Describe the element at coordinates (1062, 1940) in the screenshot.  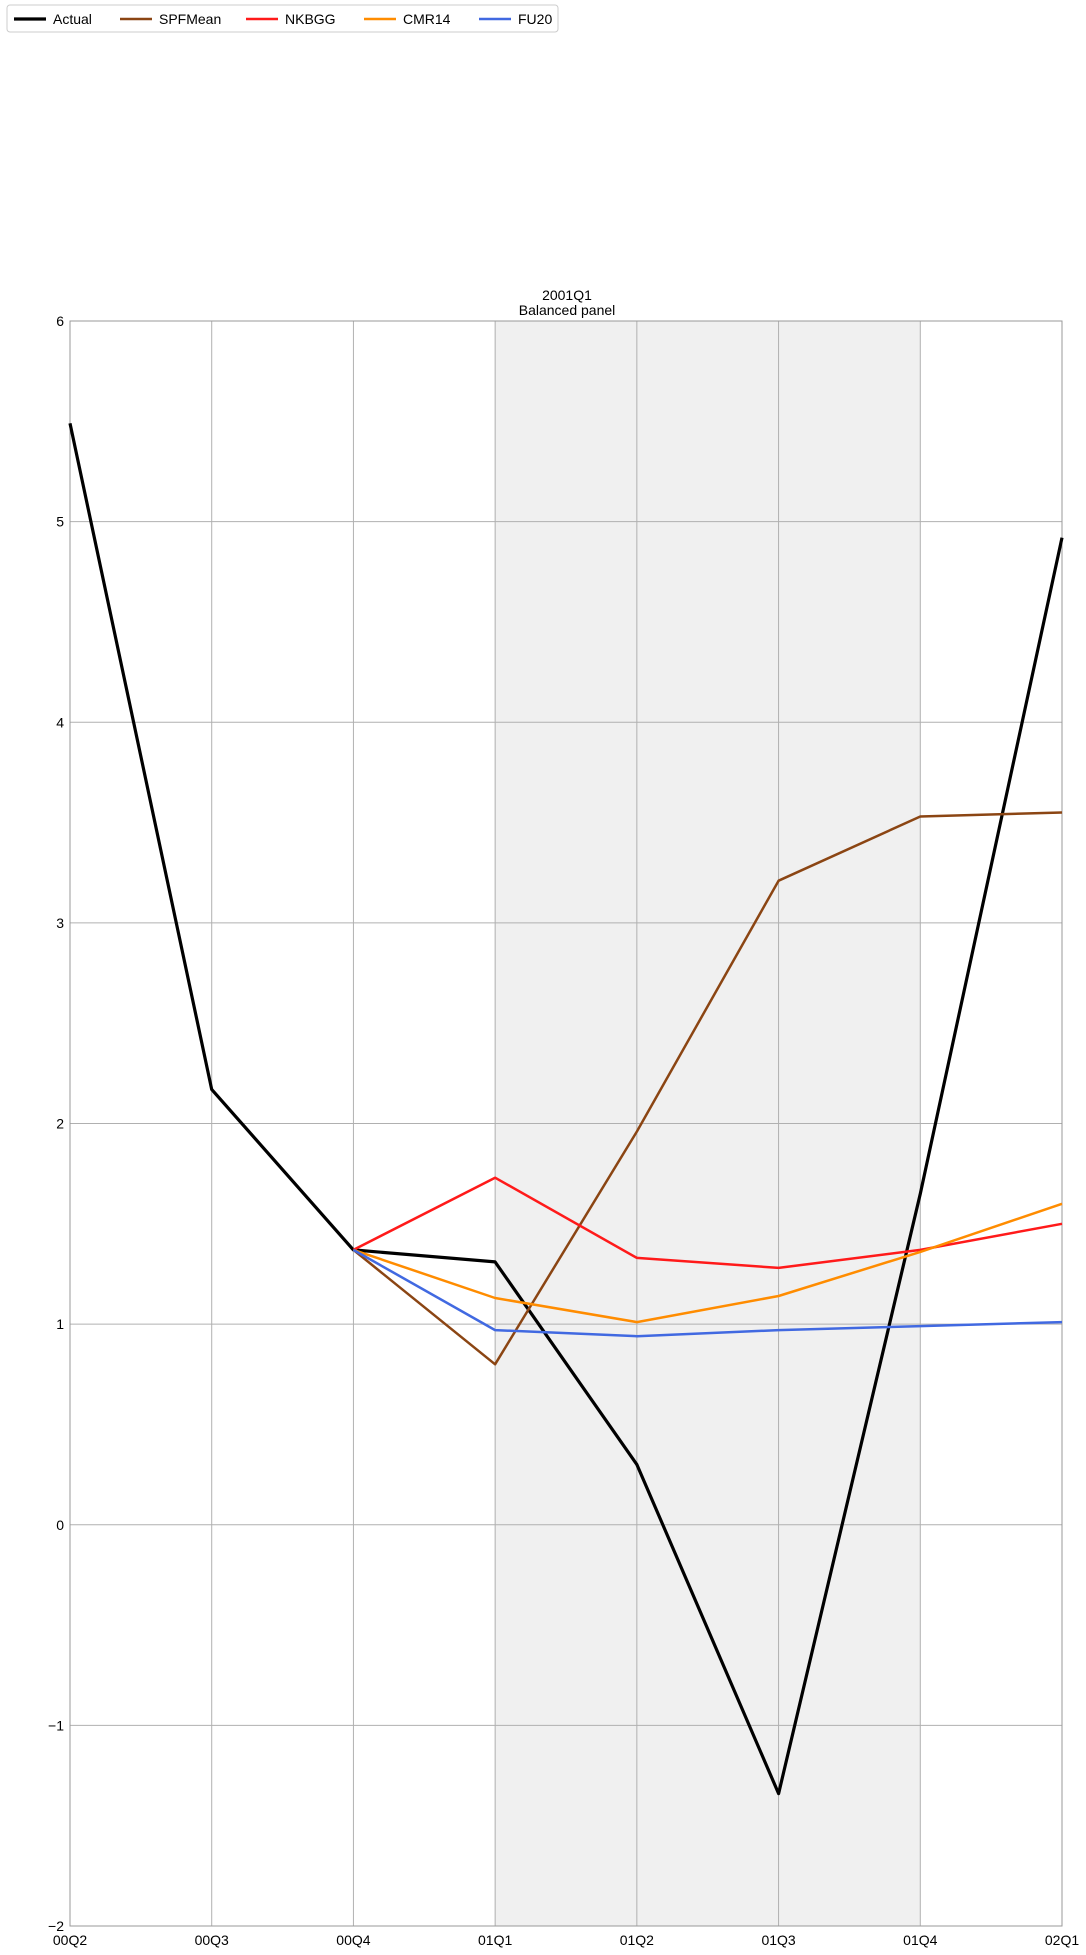
I see `x-tick-label: 02Q1` at that location.